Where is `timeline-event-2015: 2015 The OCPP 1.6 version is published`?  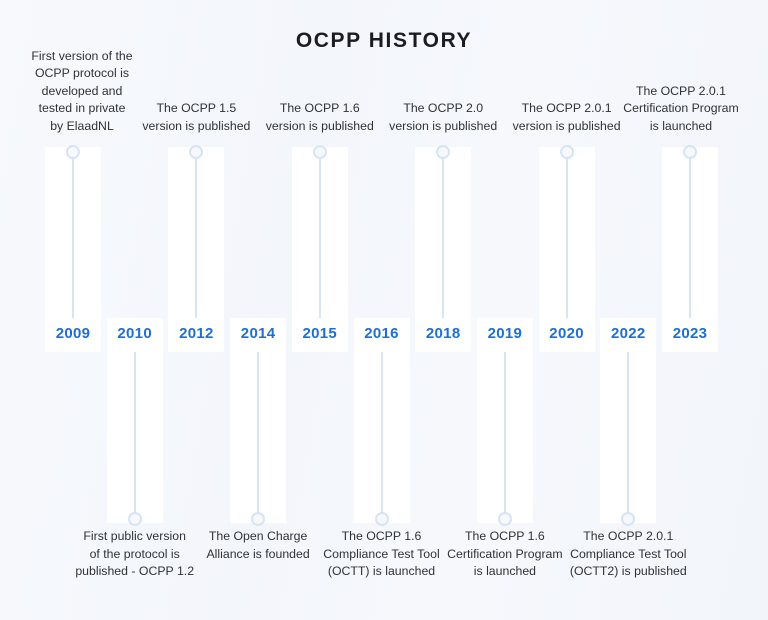 timeline-event-2015: 2015 The OCPP 1.6 version is published is located at coordinates (320, 310).